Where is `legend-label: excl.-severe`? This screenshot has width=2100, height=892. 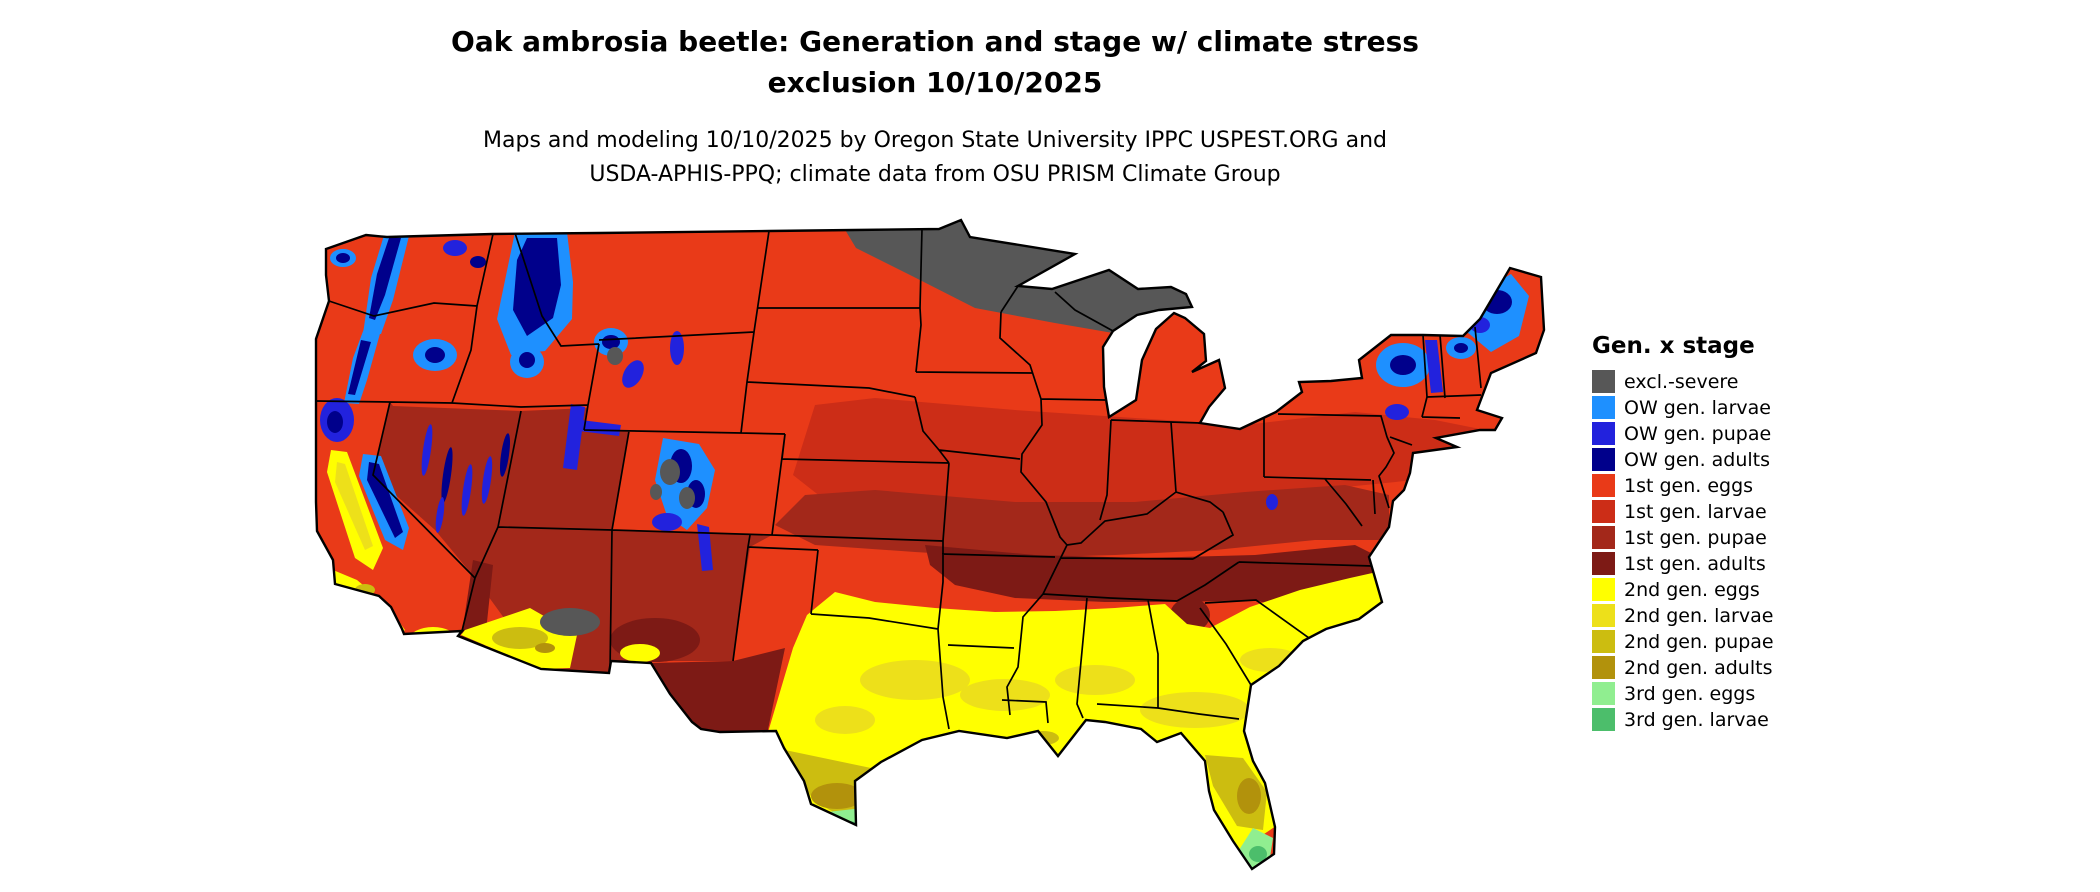
legend-label: excl.-severe is located at coordinates (1681, 381).